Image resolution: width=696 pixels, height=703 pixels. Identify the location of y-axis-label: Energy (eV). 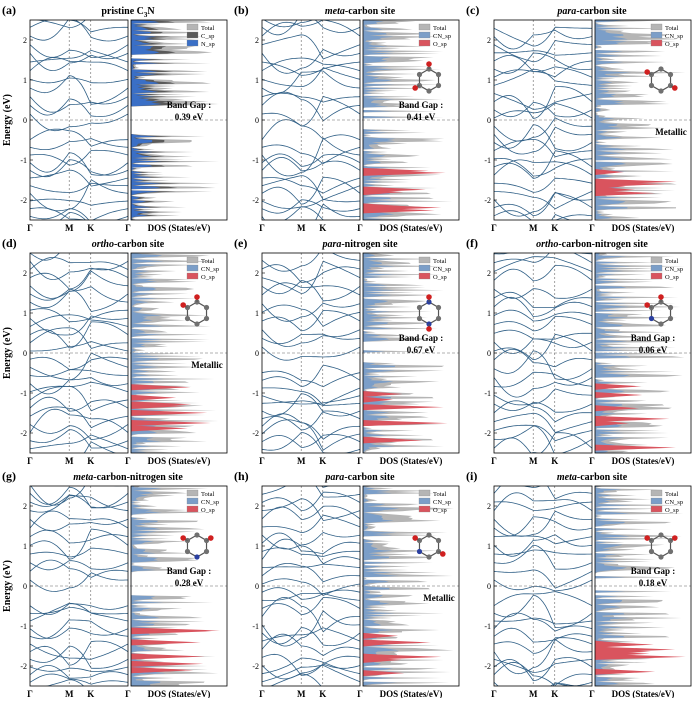
(7, 586).